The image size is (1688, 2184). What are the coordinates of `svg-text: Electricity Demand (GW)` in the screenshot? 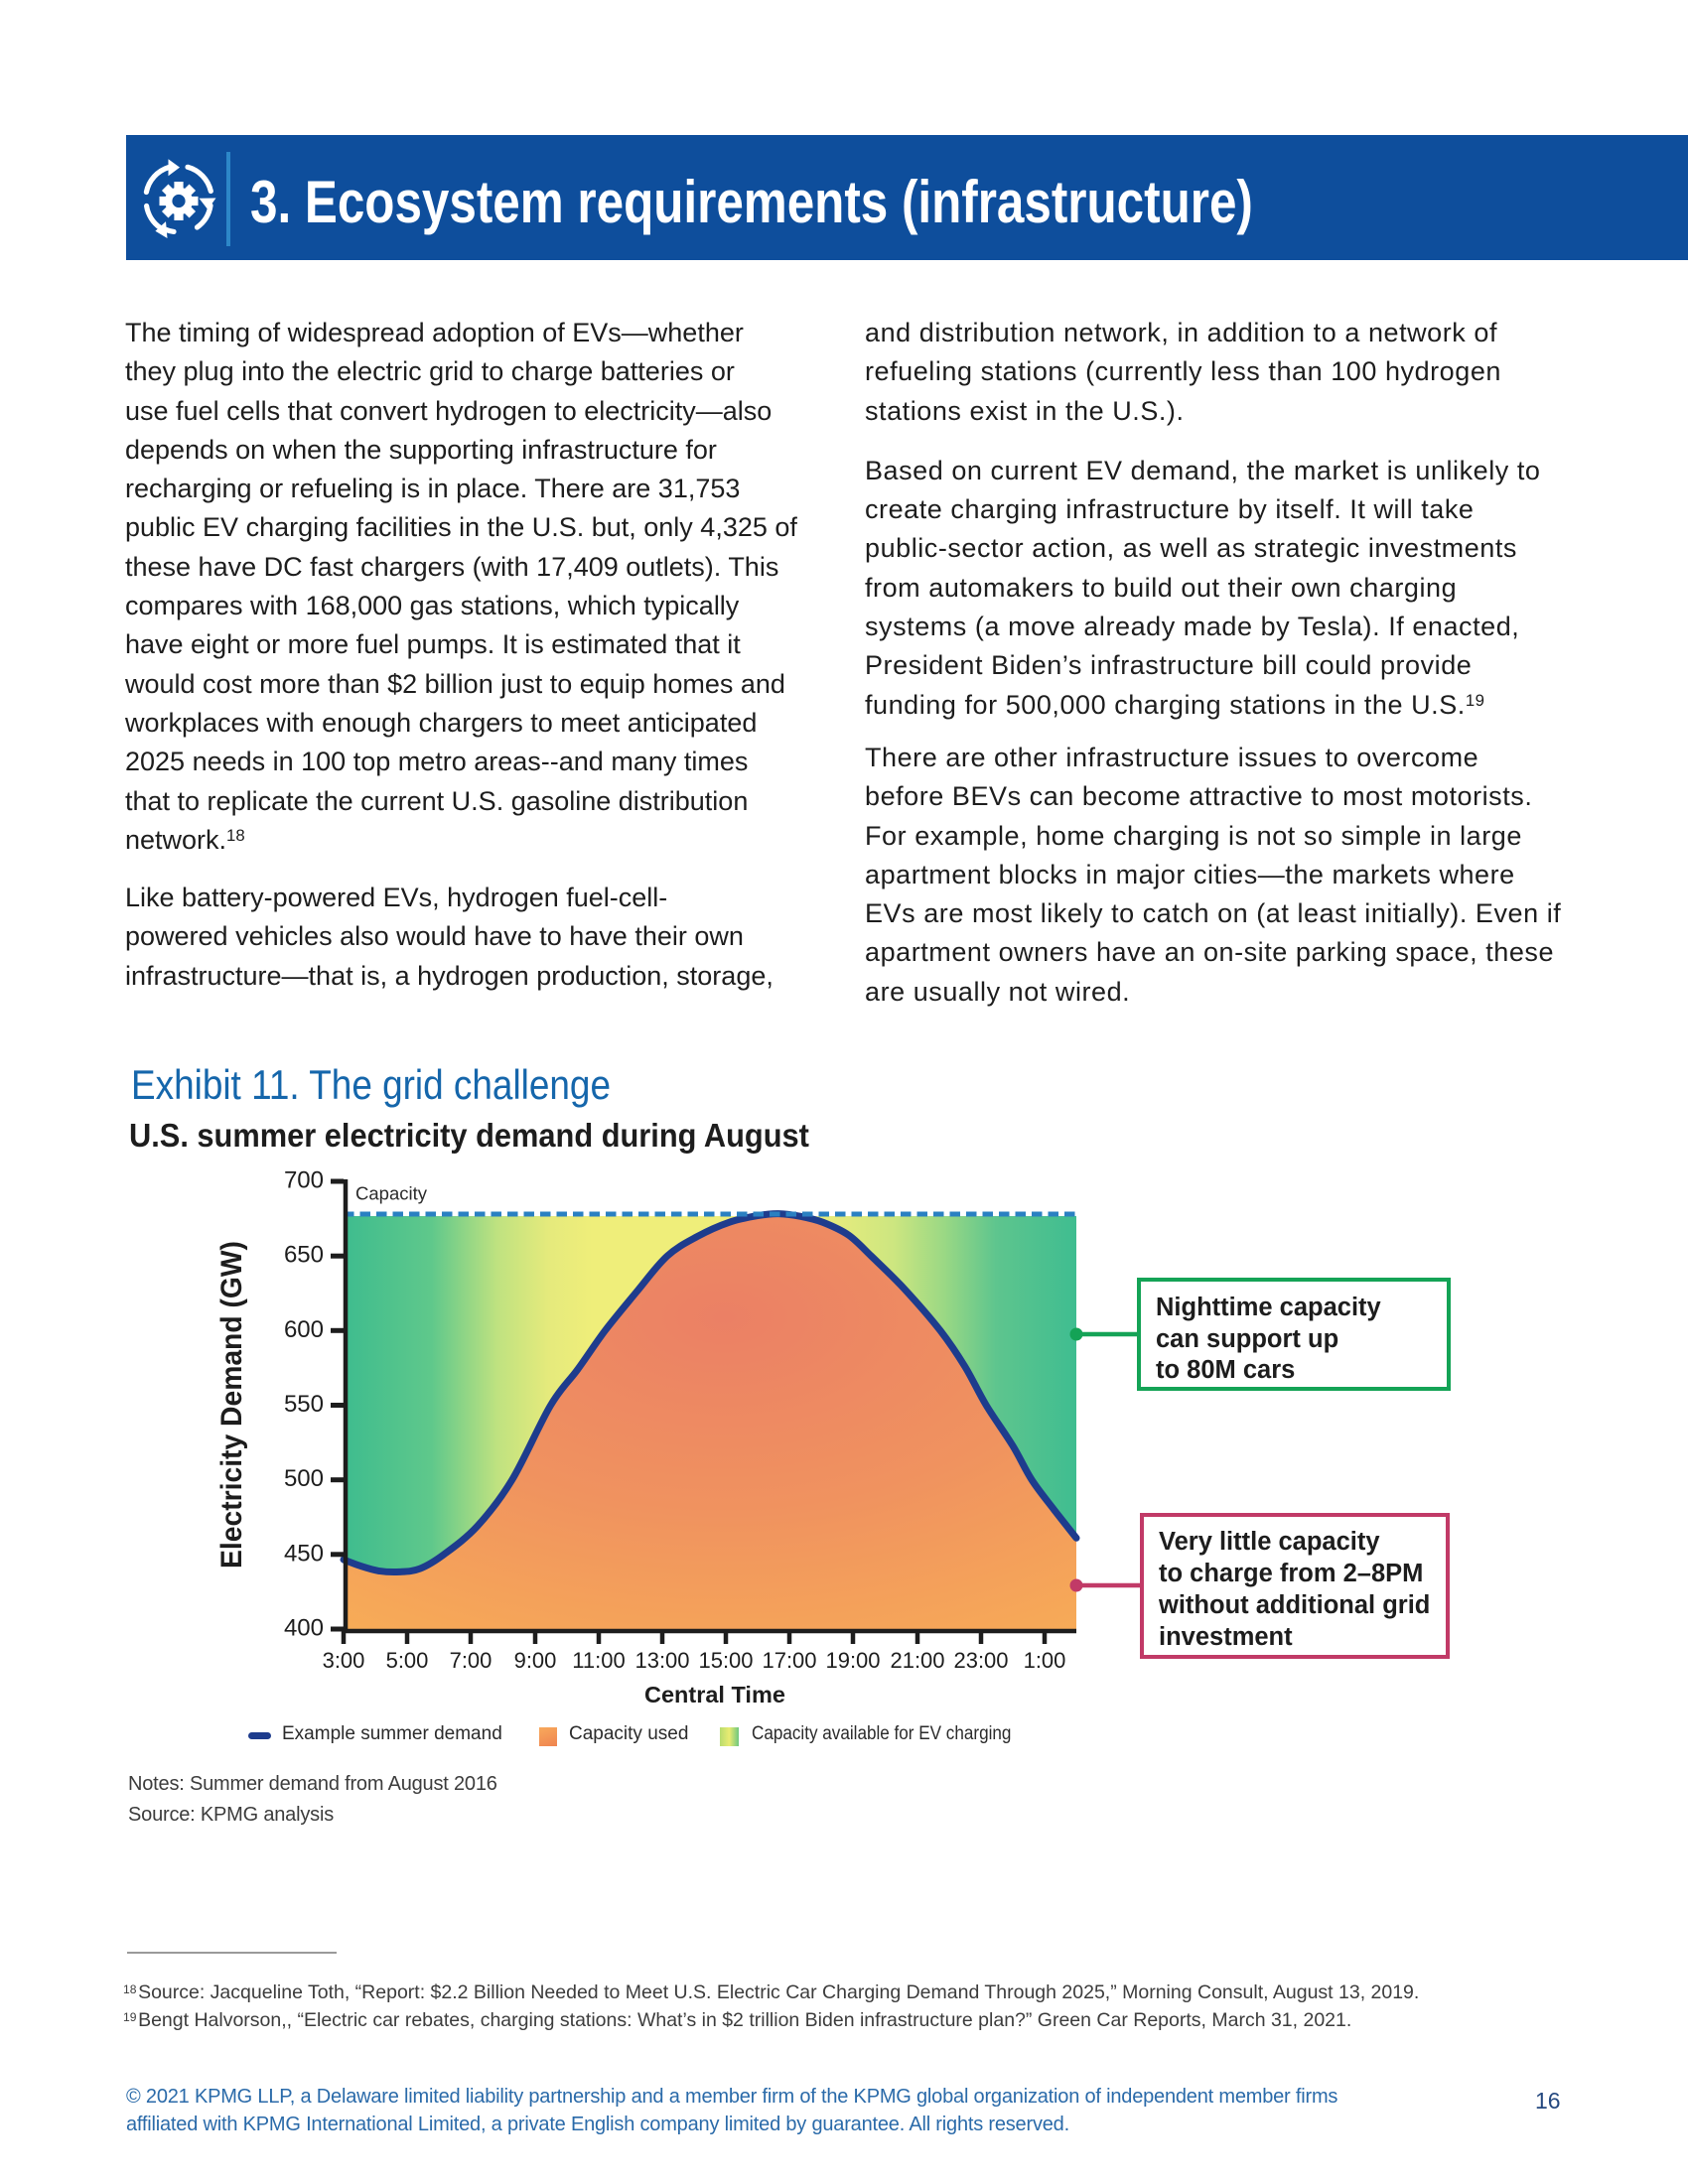 It's located at (231, 1405).